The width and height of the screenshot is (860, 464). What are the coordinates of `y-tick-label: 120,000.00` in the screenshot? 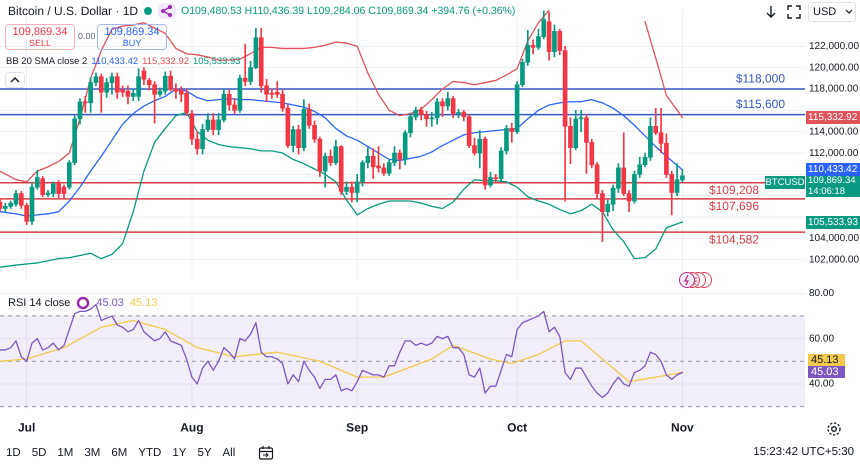 It's located at (834, 68).